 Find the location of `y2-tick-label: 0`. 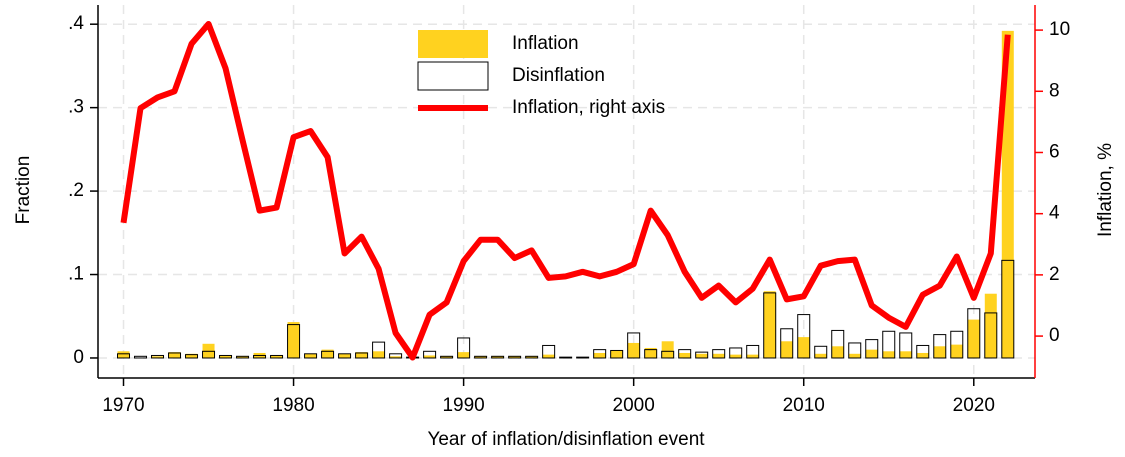

y2-tick-label: 0 is located at coordinates (1054, 335).